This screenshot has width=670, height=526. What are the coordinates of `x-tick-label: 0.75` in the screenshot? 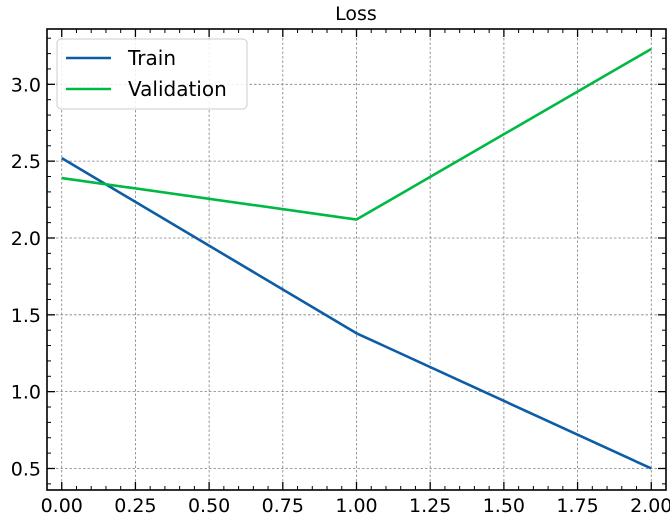 It's located at (283, 506).